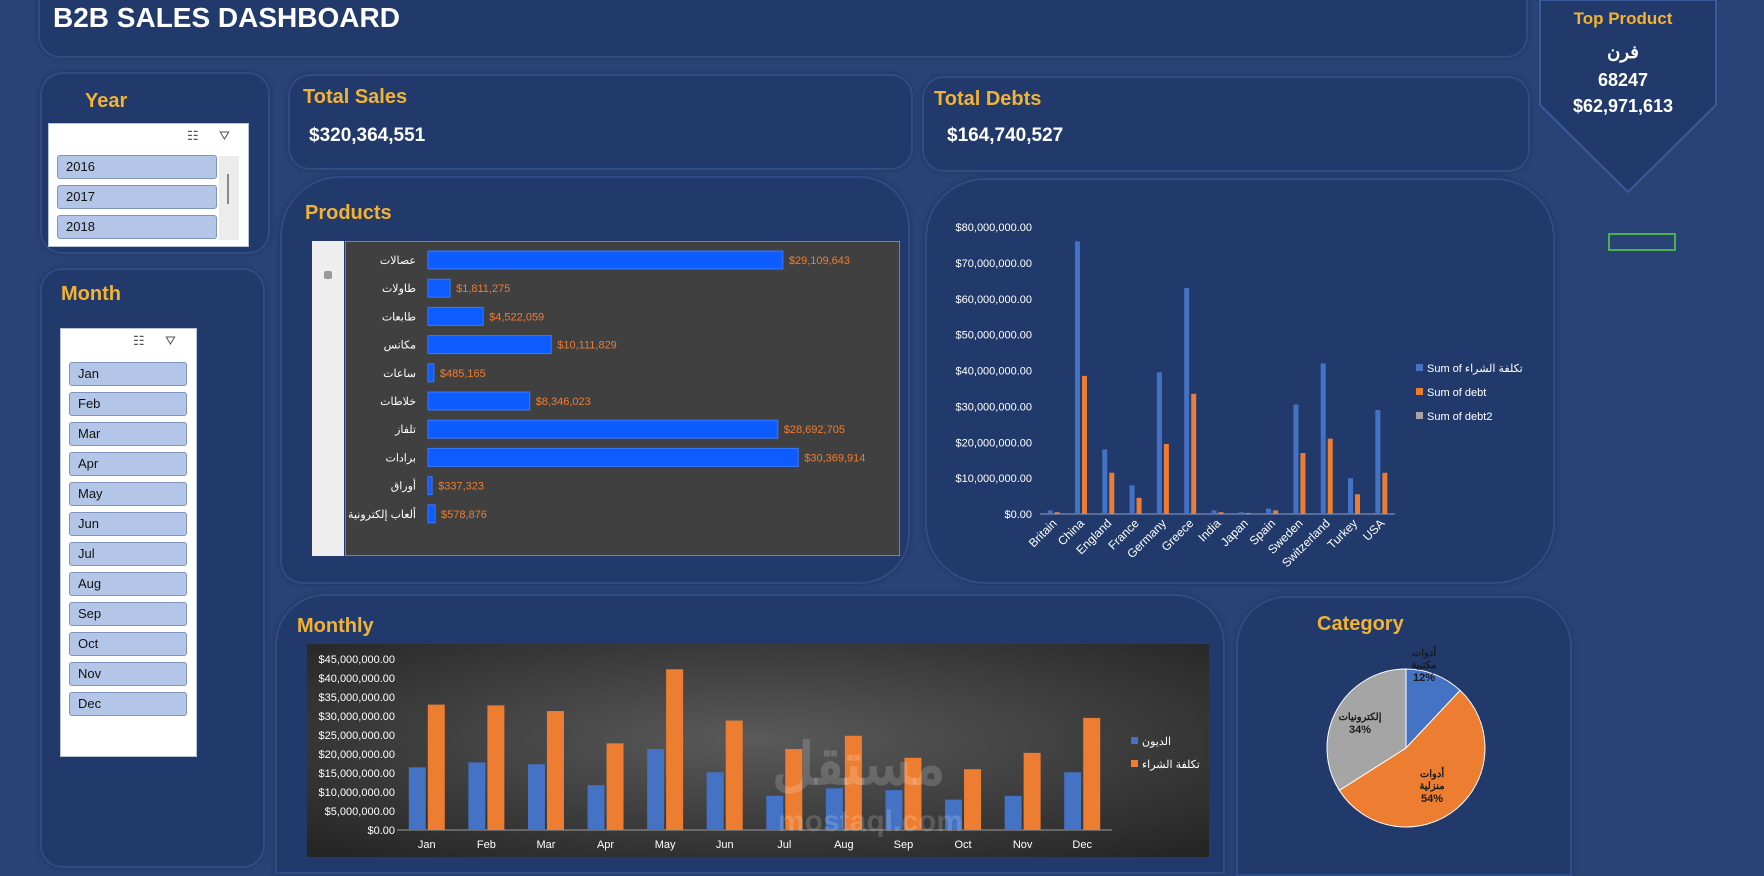  Describe the element at coordinates (357, 660) in the screenshot. I see `y-tick-label: $45,000,000.00` at that location.